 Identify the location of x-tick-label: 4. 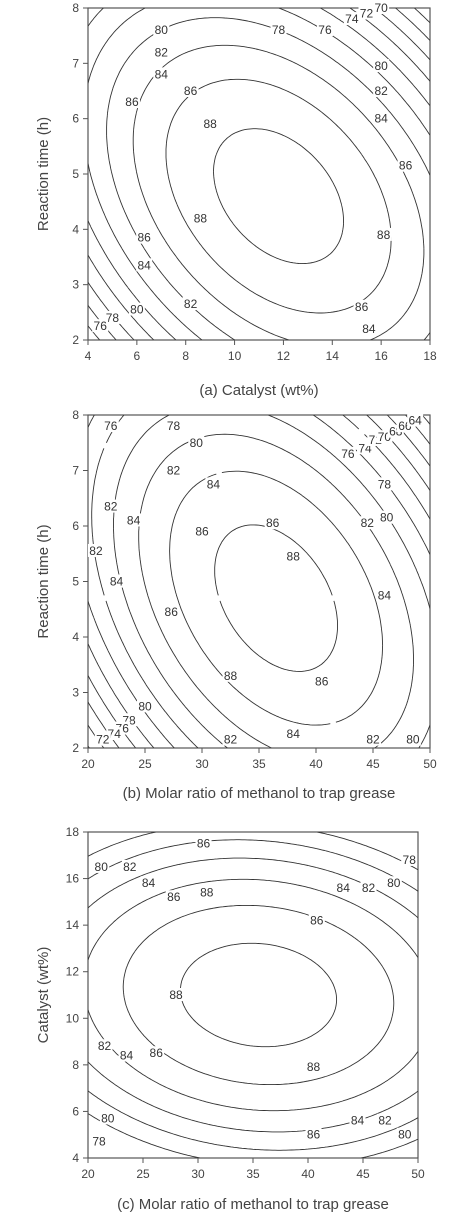
(88, 356).